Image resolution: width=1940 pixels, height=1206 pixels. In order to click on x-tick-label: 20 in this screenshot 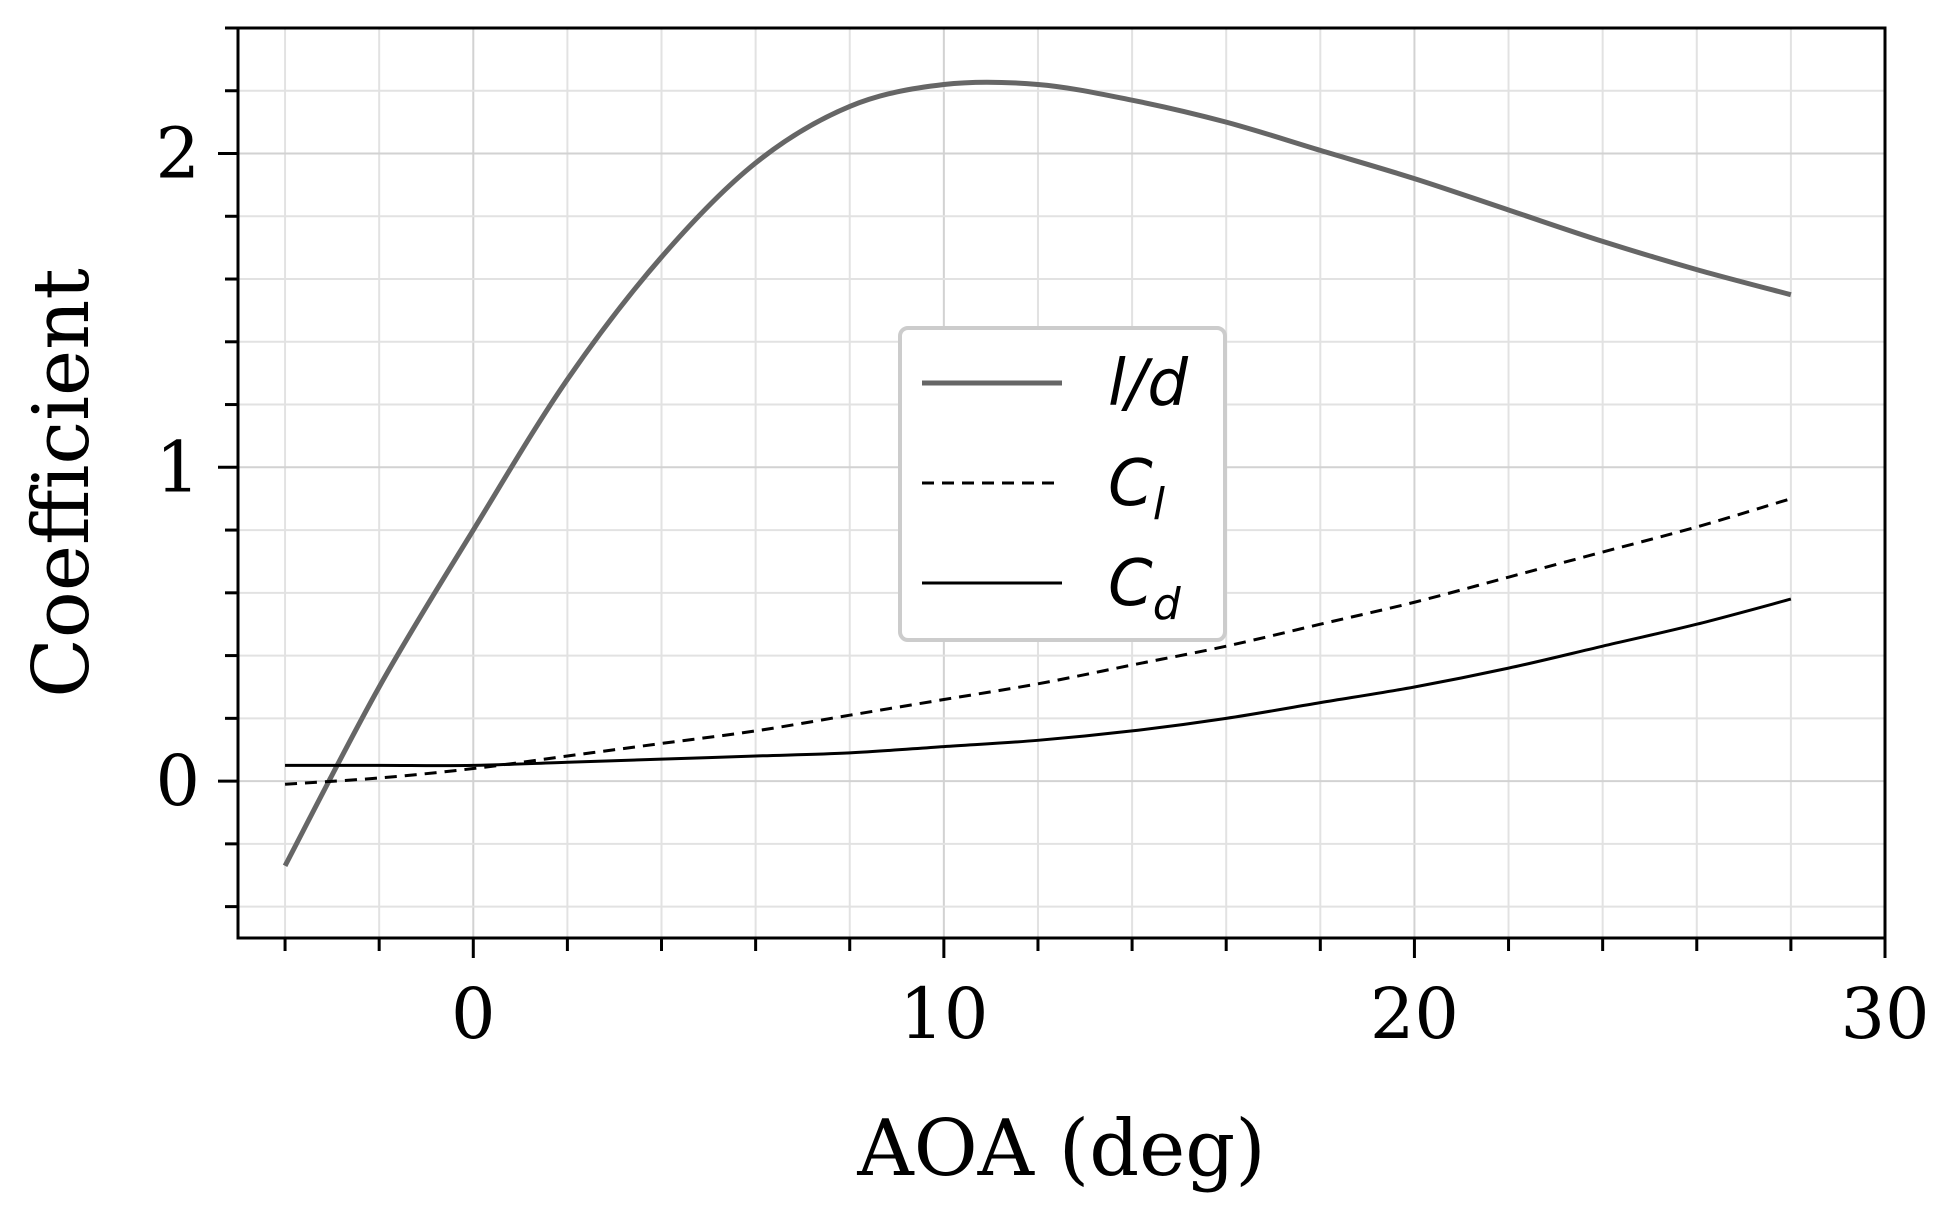, I will do `click(1414, 1014)`.